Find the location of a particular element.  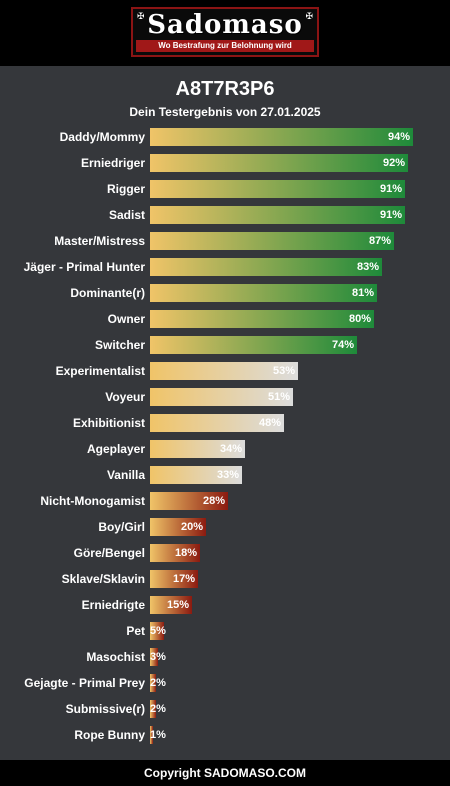

percentage-label: 17% is located at coordinates (184, 579).